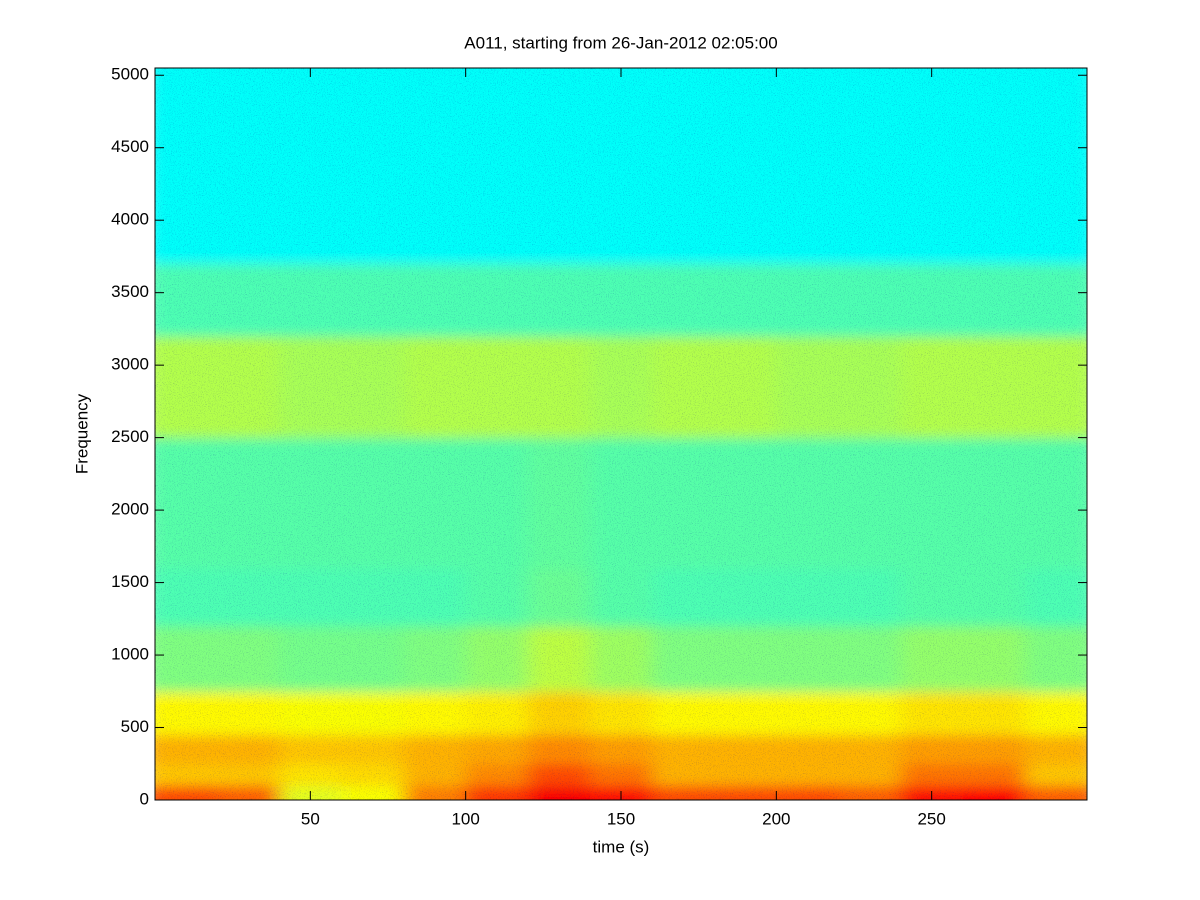 The height and width of the screenshot is (900, 1200). Describe the element at coordinates (130, 364) in the screenshot. I see `y-tick-label: 3000` at that location.